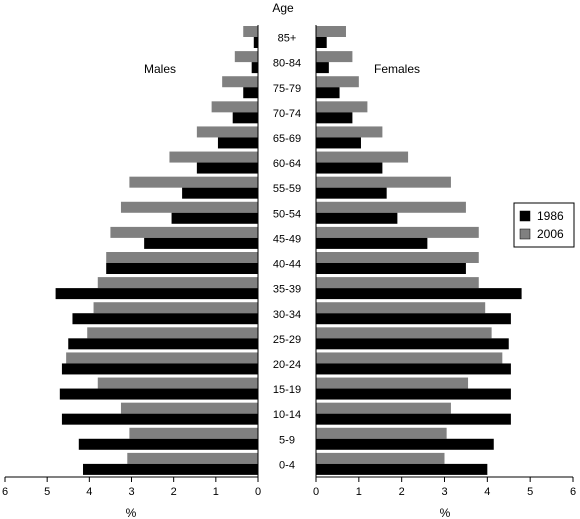 The width and height of the screenshot is (580, 519). Describe the element at coordinates (359, 492) in the screenshot. I see `females-x-tick-label-1: 1` at that location.